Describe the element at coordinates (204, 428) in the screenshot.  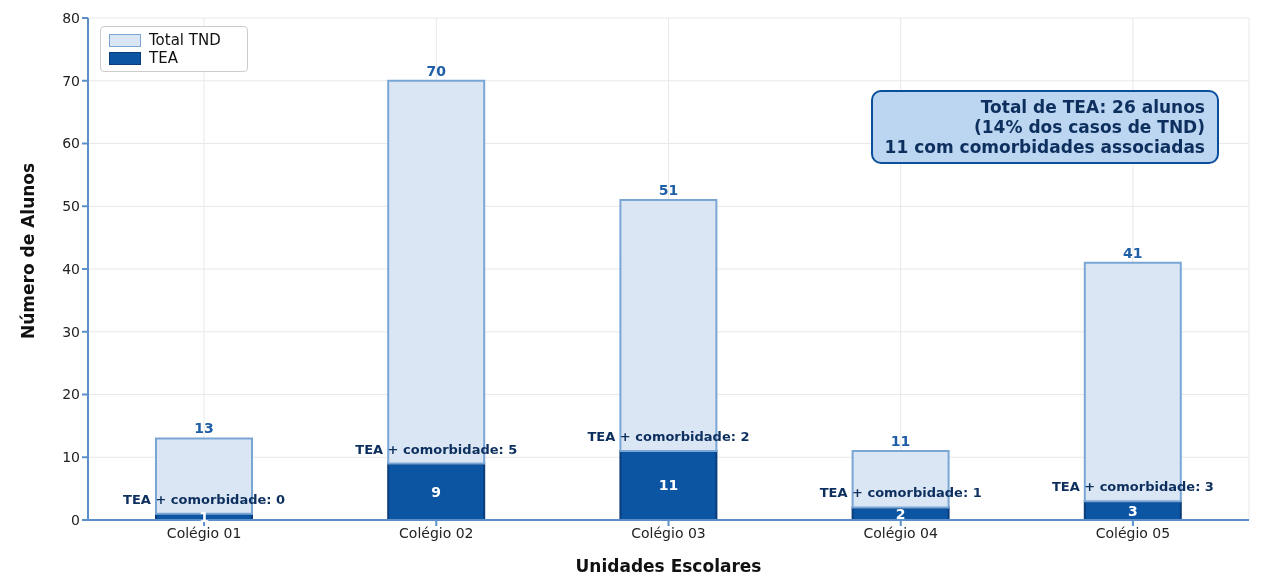
I see `total-label: 13` at that location.